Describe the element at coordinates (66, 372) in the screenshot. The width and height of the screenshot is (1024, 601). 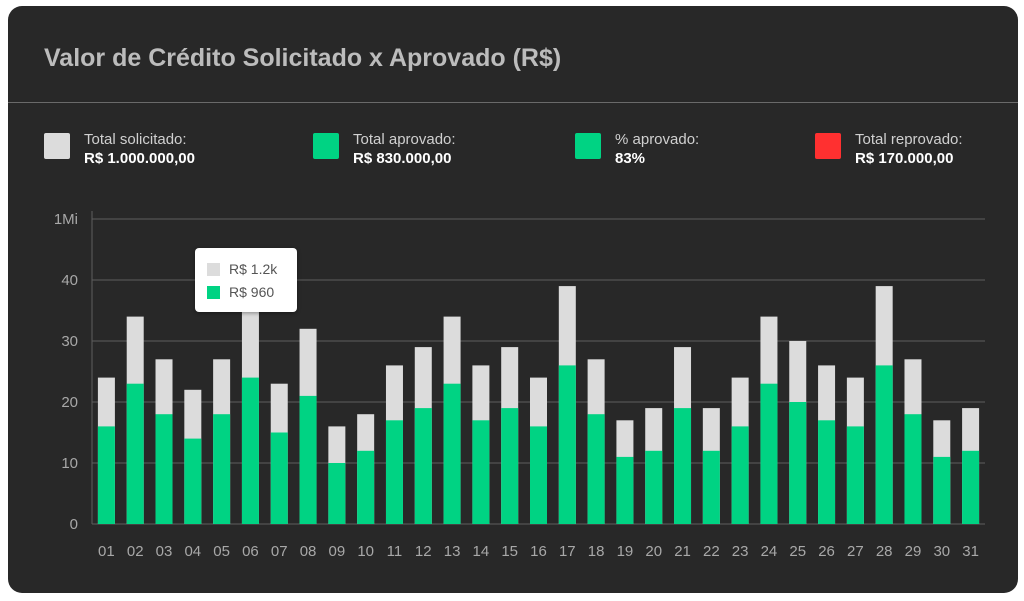
I see `y-axis: 0 10 20 30 40 1Mi` at that location.